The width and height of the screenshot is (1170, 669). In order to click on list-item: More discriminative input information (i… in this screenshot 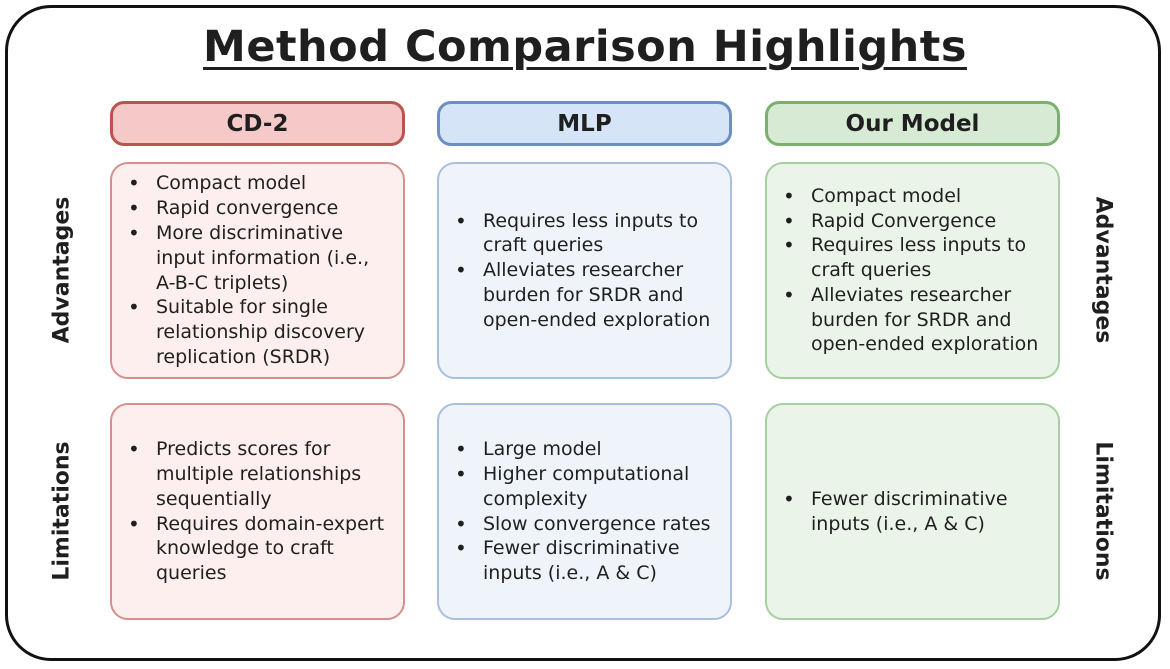, I will do `click(260, 258)`.